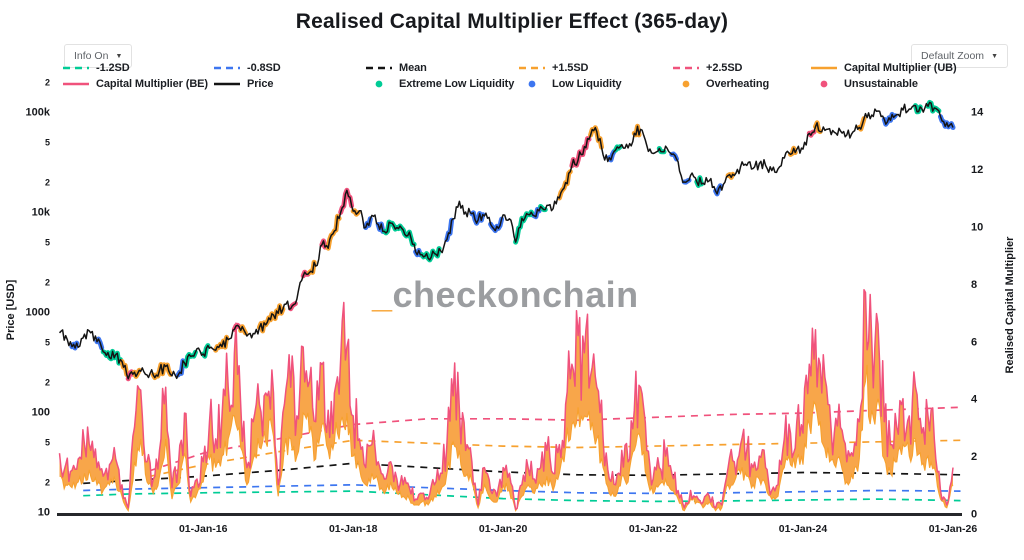 Image resolution: width=1024 pixels, height=560 pixels. I want to click on legend-item-2-5sd: +2.5SD, so click(741, 68).